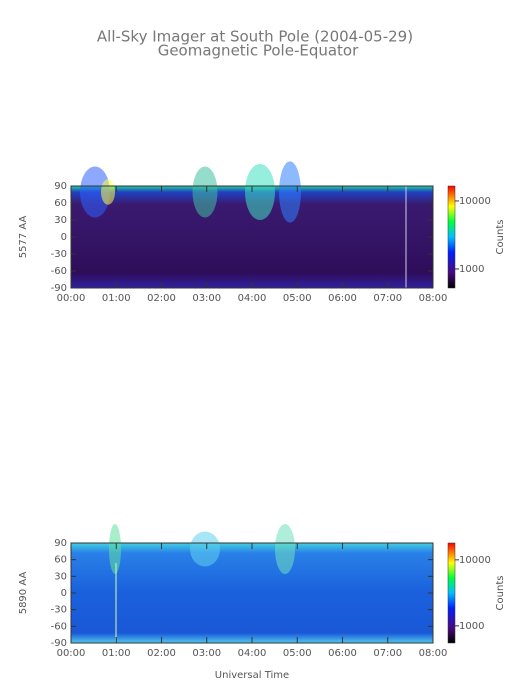 The height and width of the screenshot is (680, 510). What do you see at coordinates (23, 237) in the screenshot?
I see `y-axis-label: 5577 AA` at bounding box center [23, 237].